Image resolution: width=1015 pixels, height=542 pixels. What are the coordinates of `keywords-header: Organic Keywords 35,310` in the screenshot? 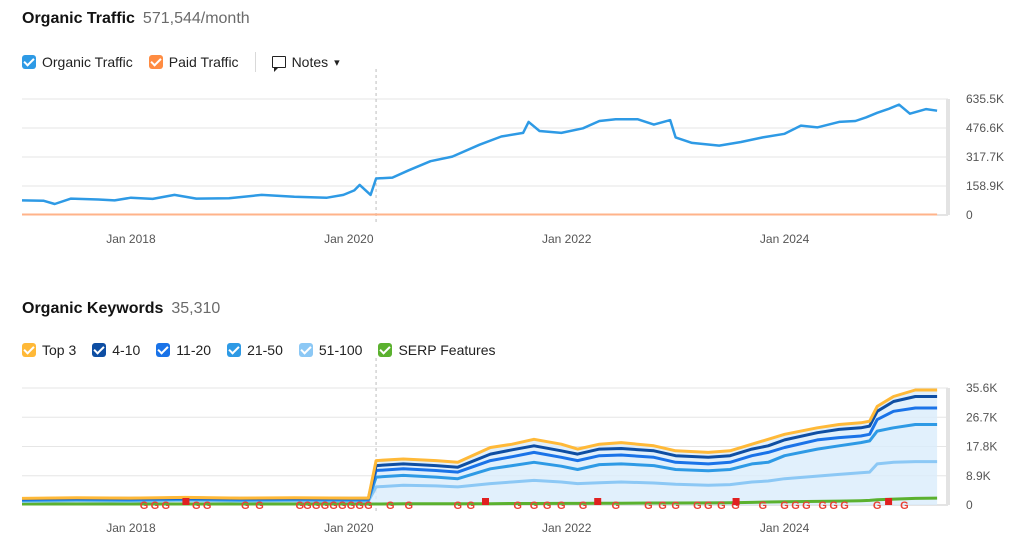 It's located at (121, 309).